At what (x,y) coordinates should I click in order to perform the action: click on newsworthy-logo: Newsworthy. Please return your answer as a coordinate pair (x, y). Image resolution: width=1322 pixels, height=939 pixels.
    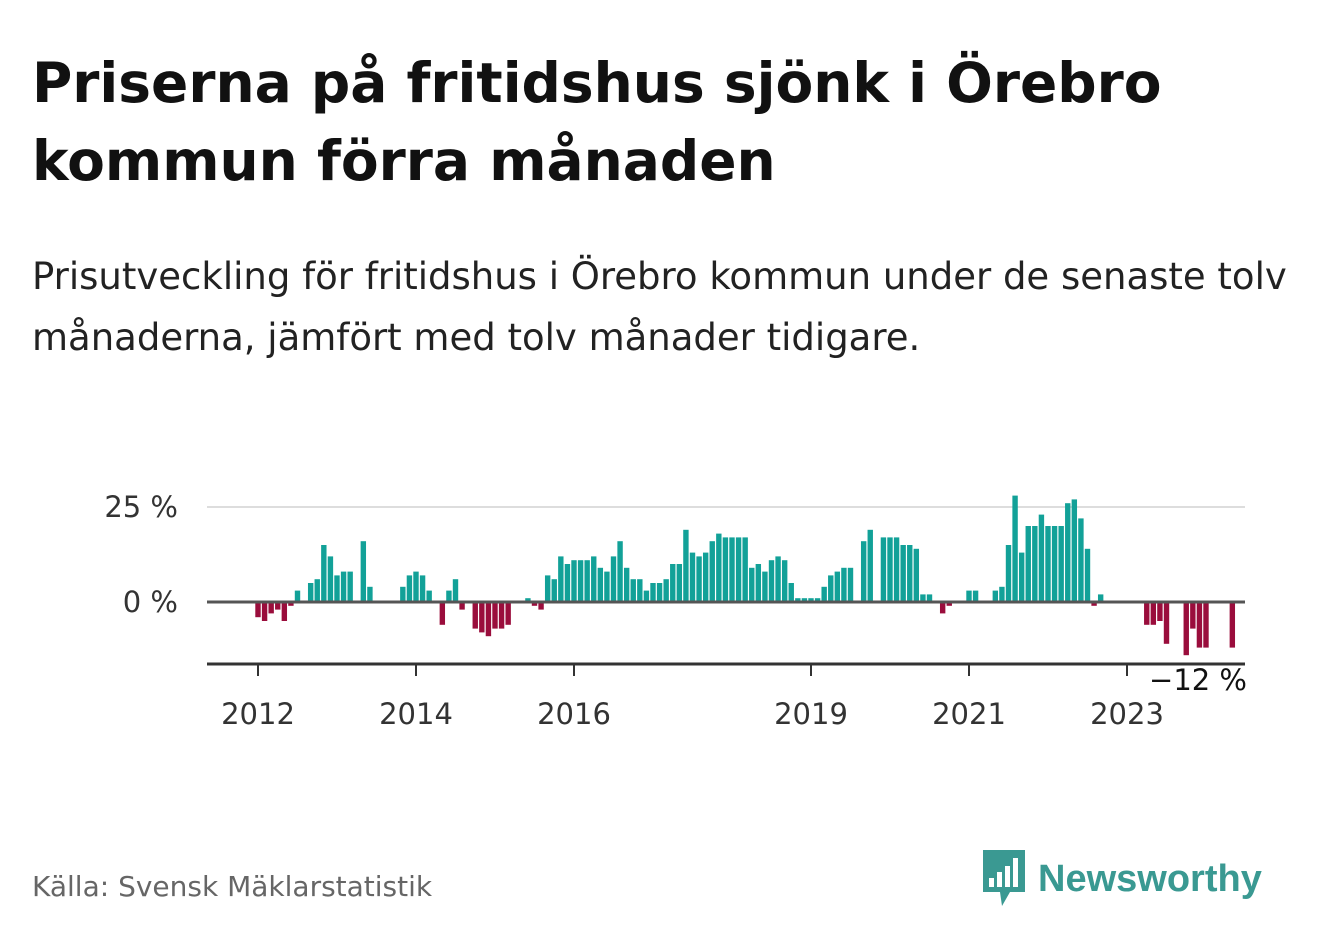
    Looking at the image, I should click on (1121, 879).